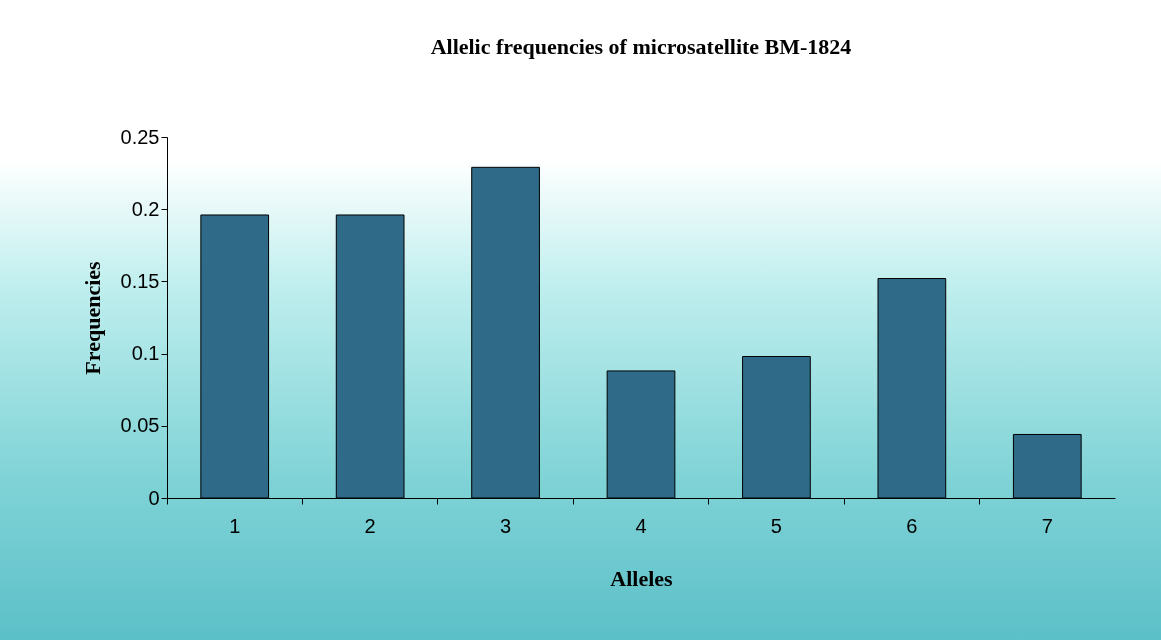 This screenshot has height=640, width=1161. Describe the element at coordinates (642, 578) in the screenshot. I see `x-axis-title: Alleles` at that location.